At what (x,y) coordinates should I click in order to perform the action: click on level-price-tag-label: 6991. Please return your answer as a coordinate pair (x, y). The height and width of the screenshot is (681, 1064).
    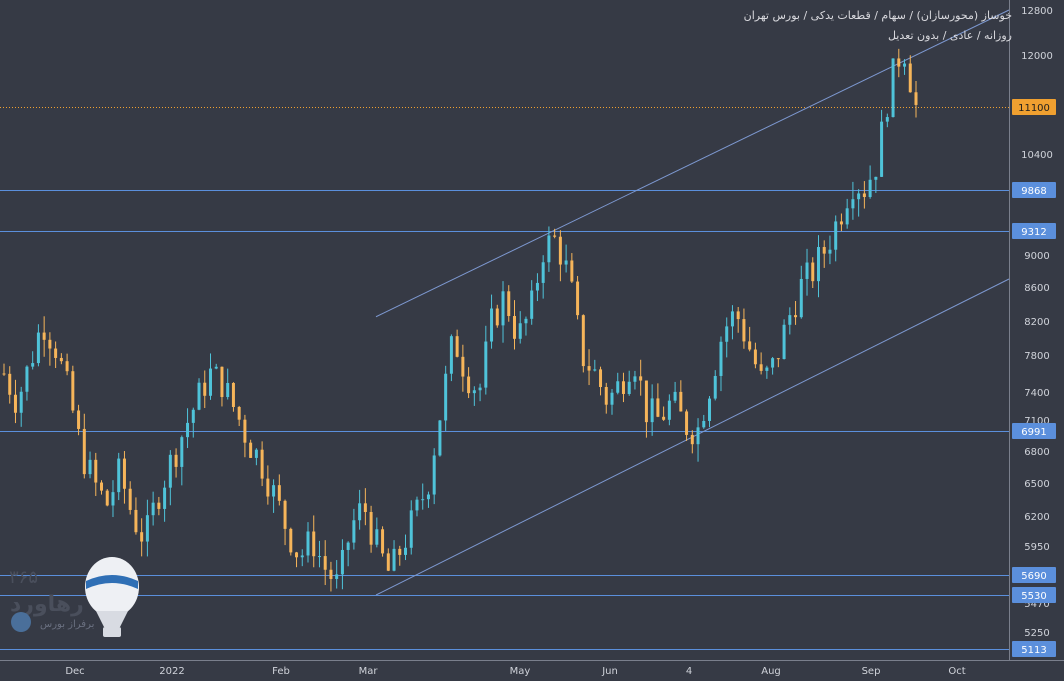
    Looking at the image, I should click on (1033, 432).